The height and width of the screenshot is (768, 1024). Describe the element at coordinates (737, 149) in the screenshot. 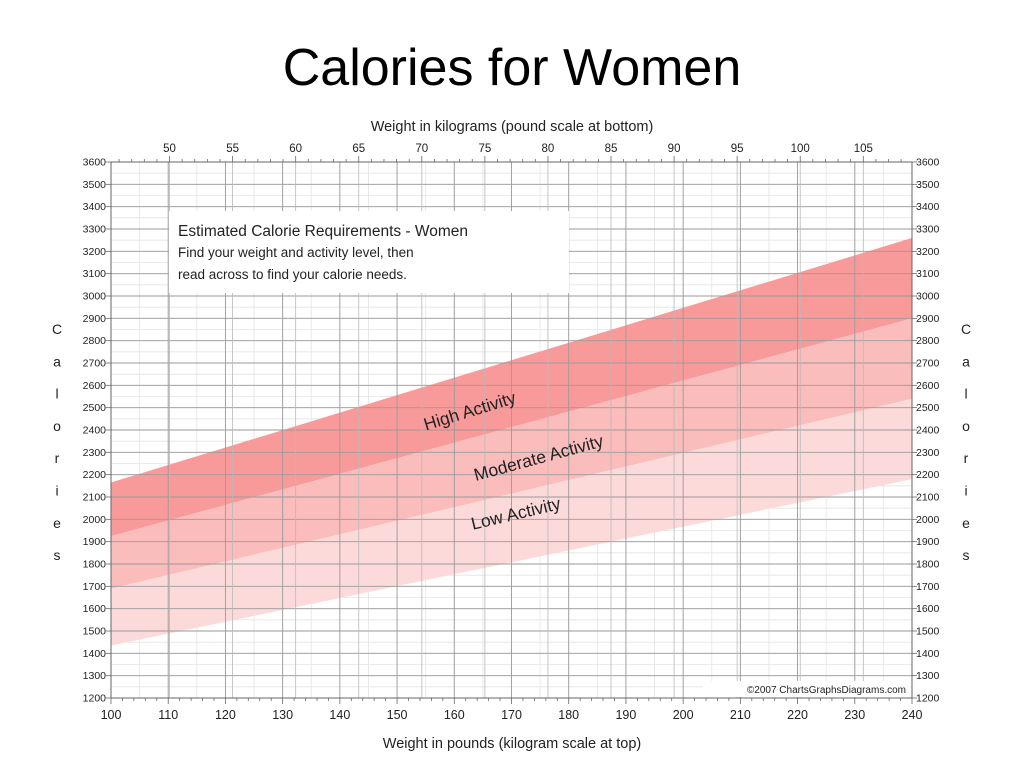

I see `x-tick-label-kg: 95` at that location.